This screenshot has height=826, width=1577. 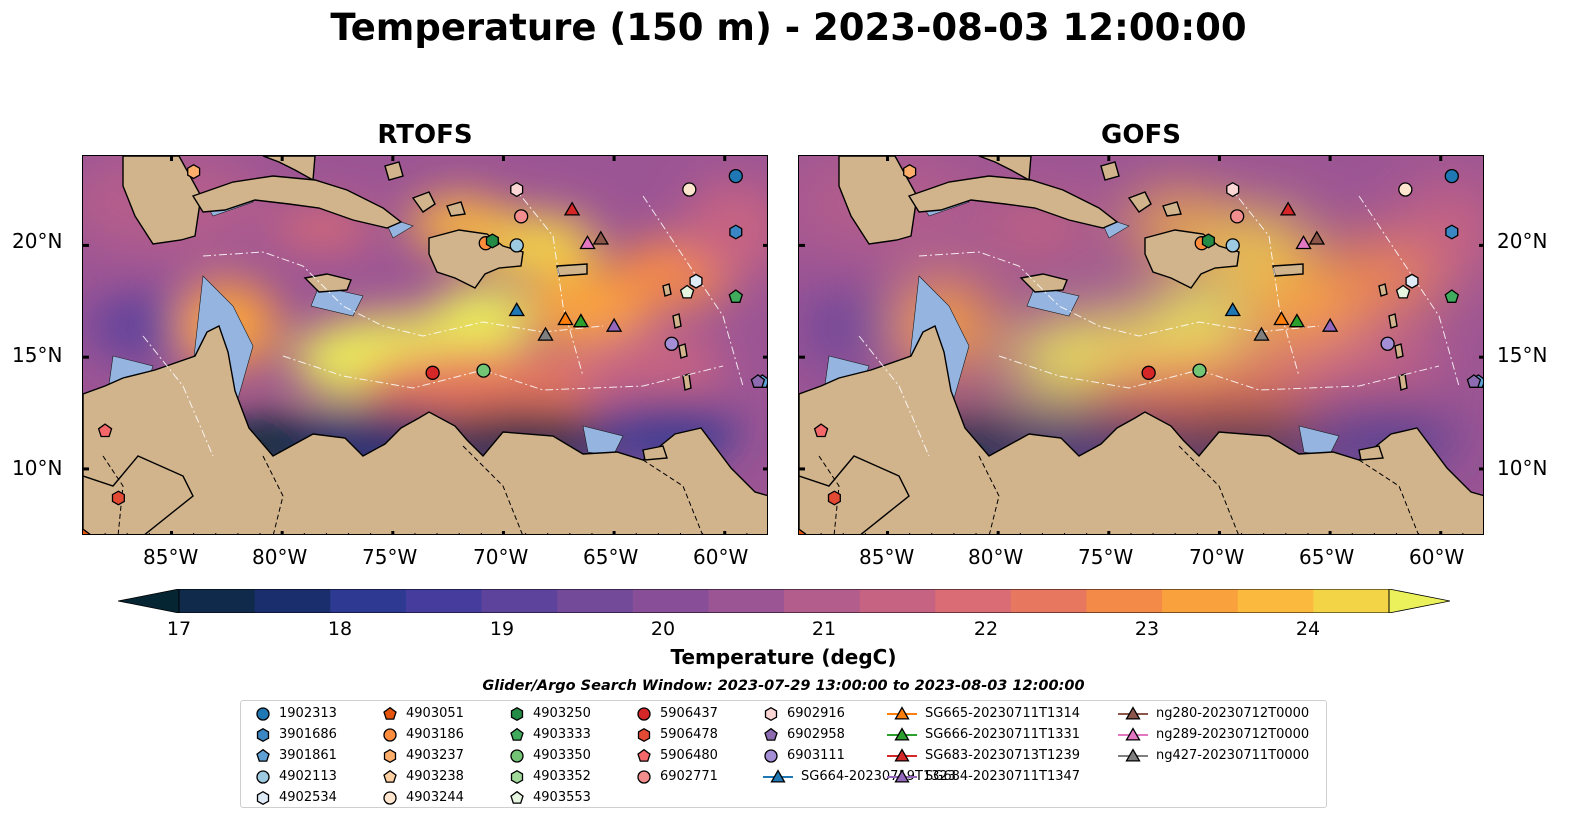 What do you see at coordinates (859, 776) in the screenshot?
I see `legend-item: SG664-20230719T1323` at bounding box center [859, 776].